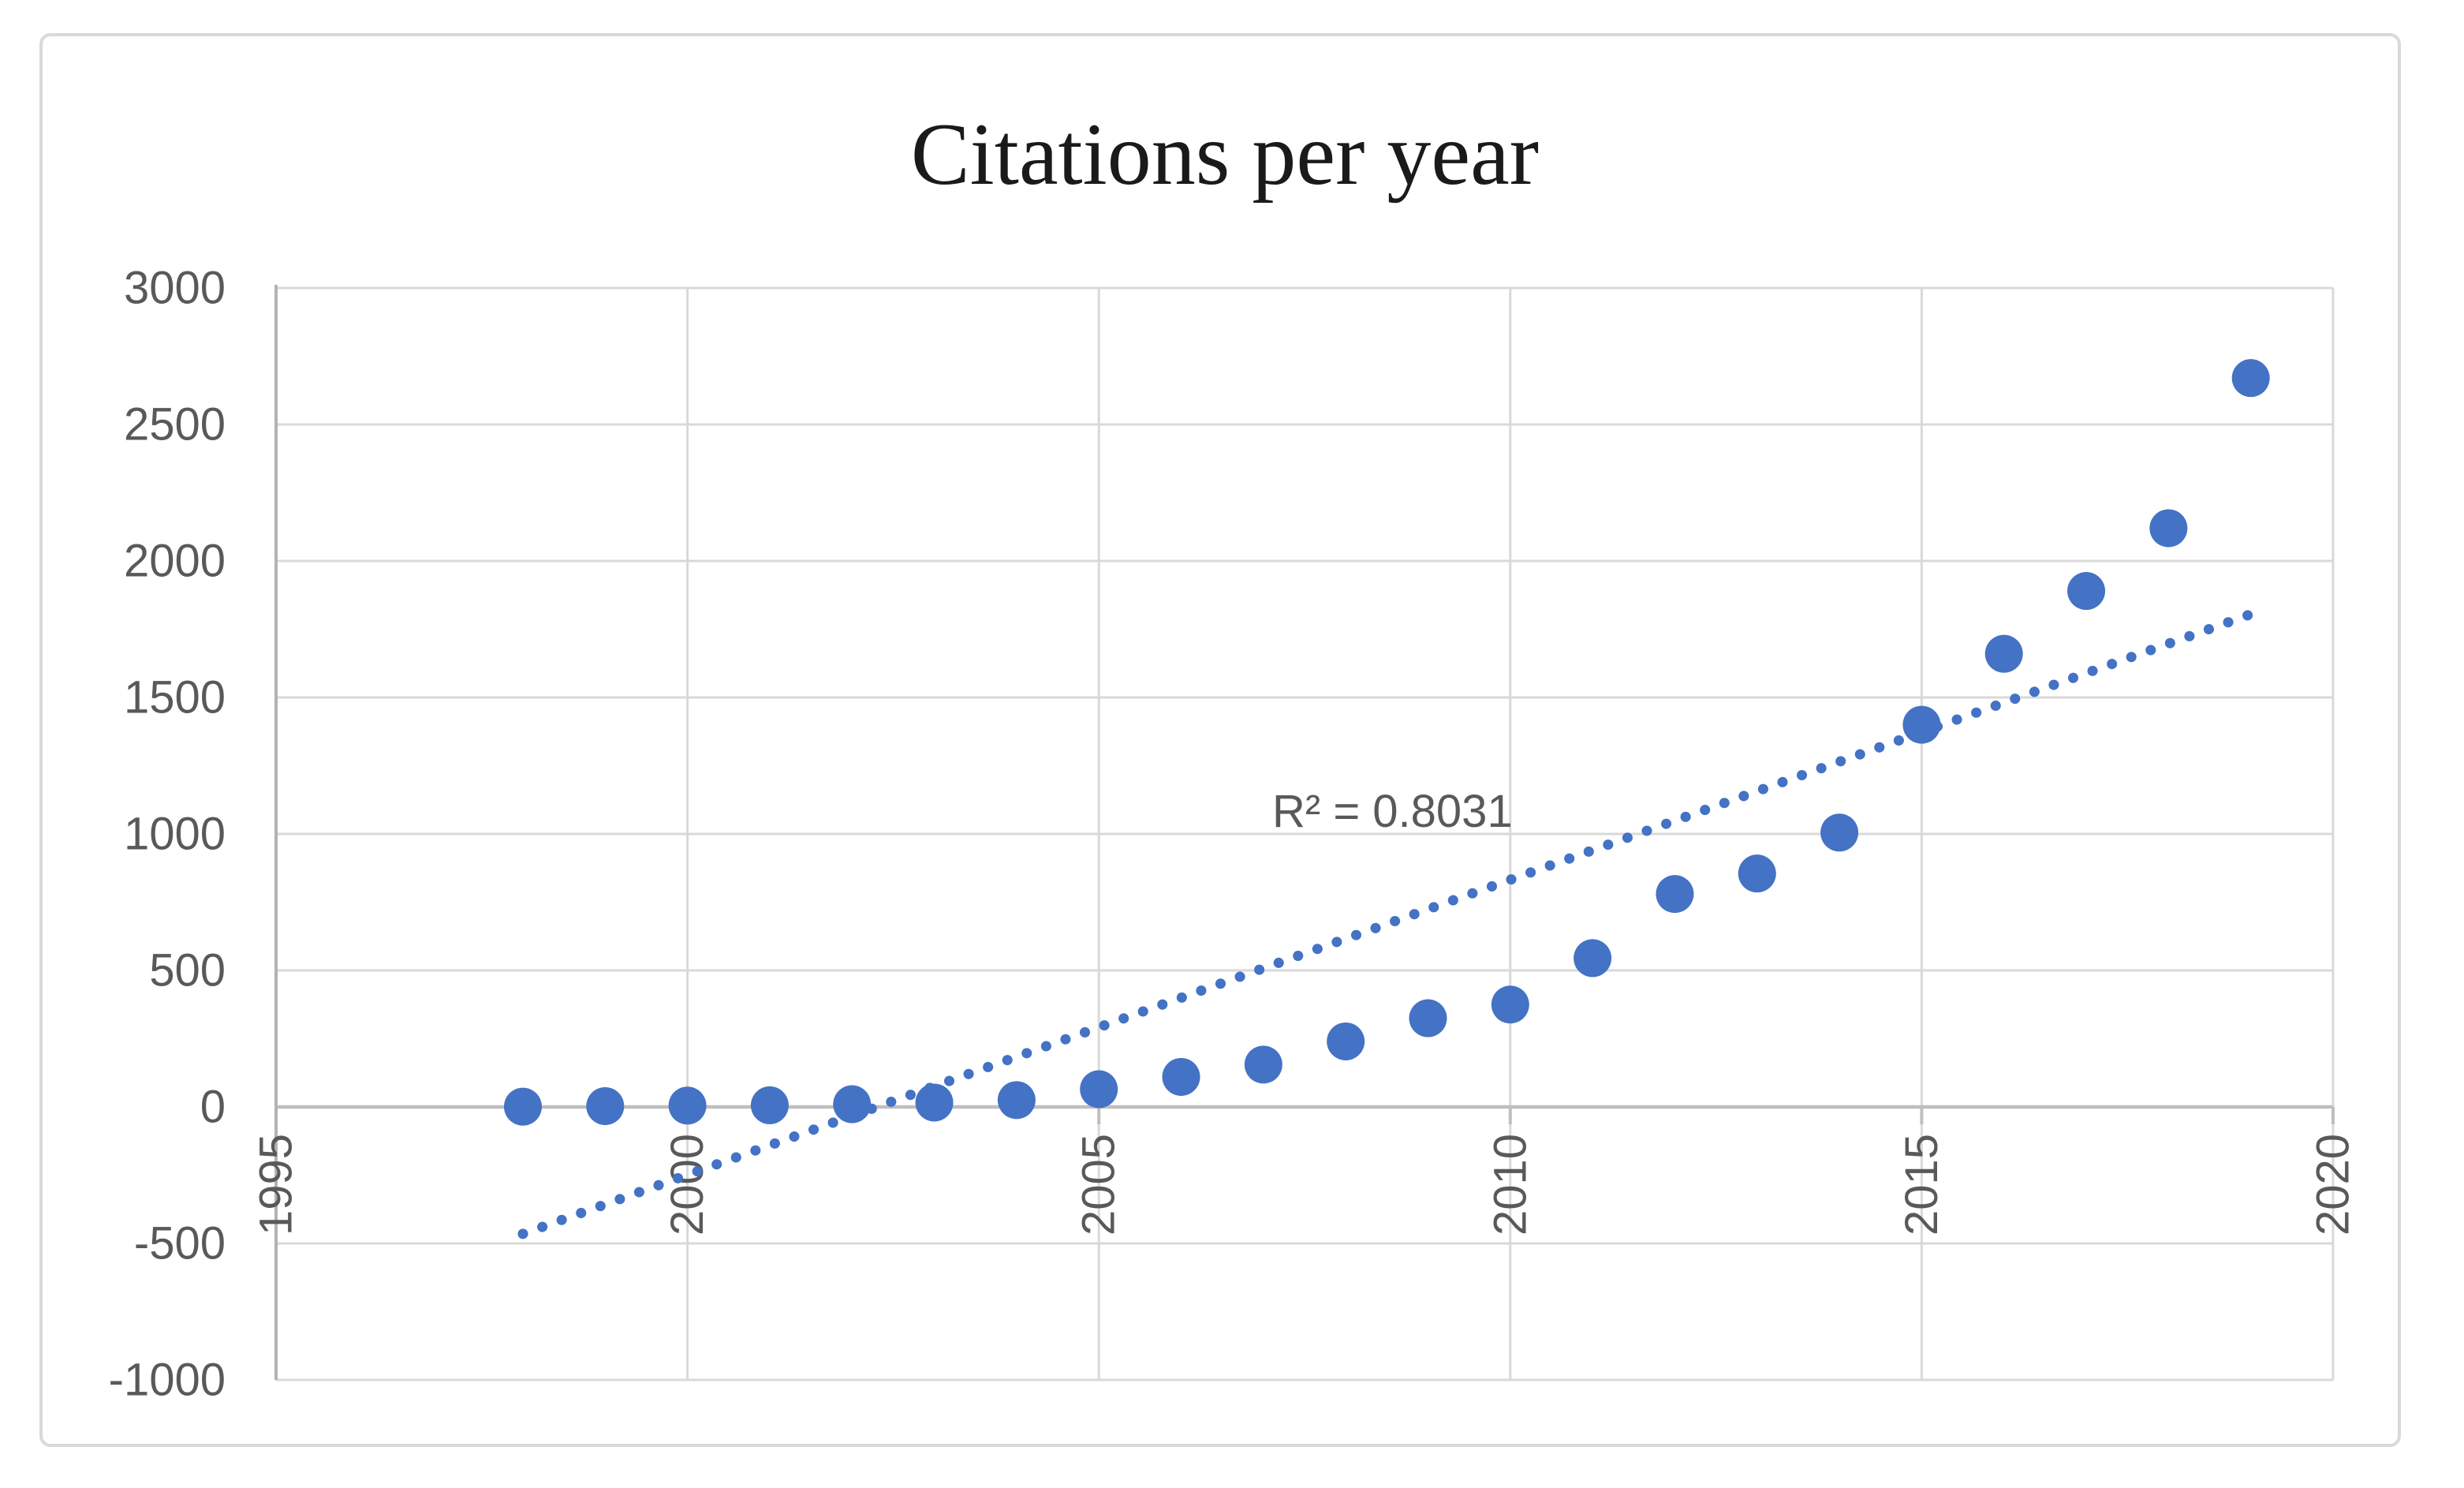 This screenshot has width=2464, height=1488. Describe the element at coordinates (1593, 959) in the screenshot. I see `data-point-2011` at that location.